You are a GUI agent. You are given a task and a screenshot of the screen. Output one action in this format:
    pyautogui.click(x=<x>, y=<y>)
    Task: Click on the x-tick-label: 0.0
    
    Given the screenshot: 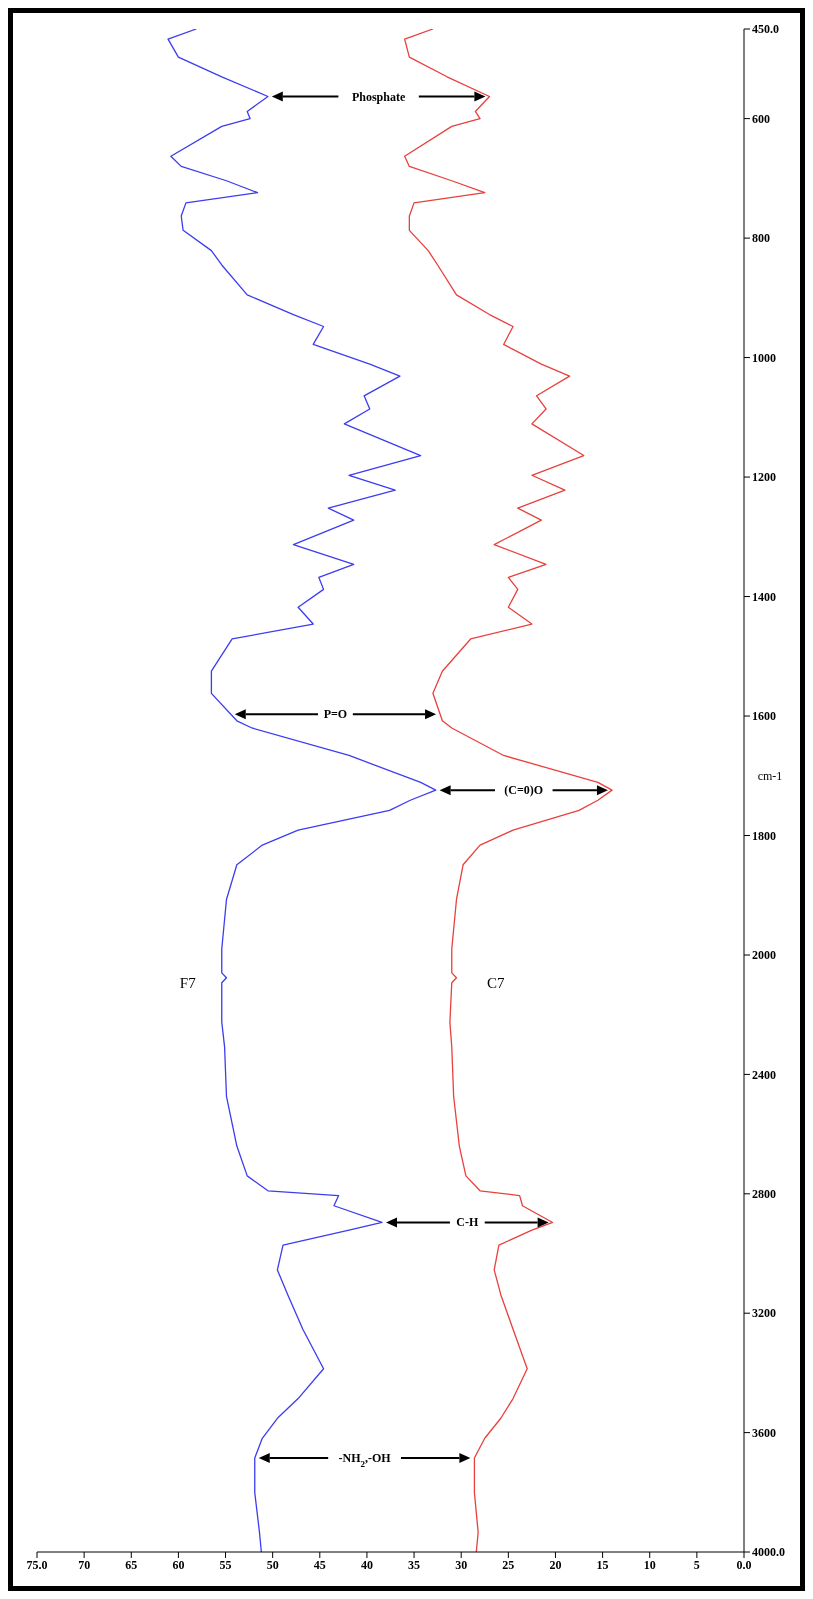 What is the action you would take?
    pyautogui.click(x=744, y=1564)
    